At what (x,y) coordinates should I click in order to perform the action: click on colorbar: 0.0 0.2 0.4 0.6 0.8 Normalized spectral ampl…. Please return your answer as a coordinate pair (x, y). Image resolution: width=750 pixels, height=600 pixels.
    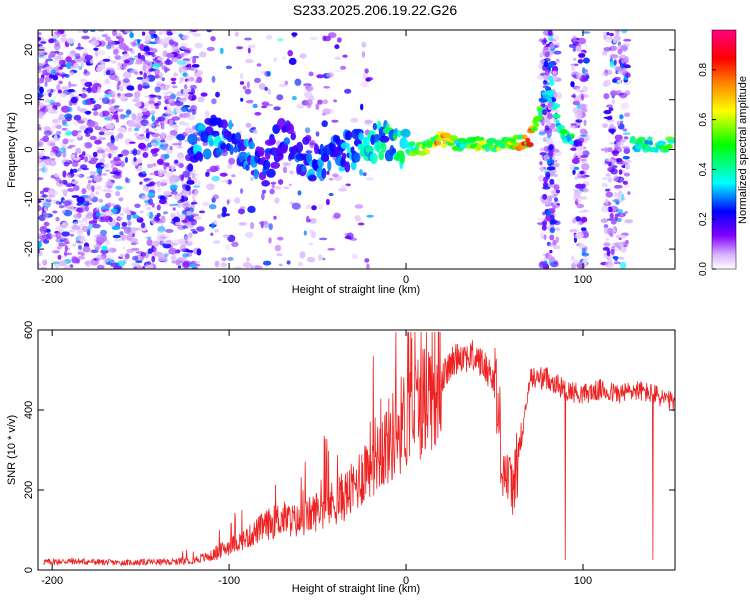
    Looking at the image, I should click on (723, 152).